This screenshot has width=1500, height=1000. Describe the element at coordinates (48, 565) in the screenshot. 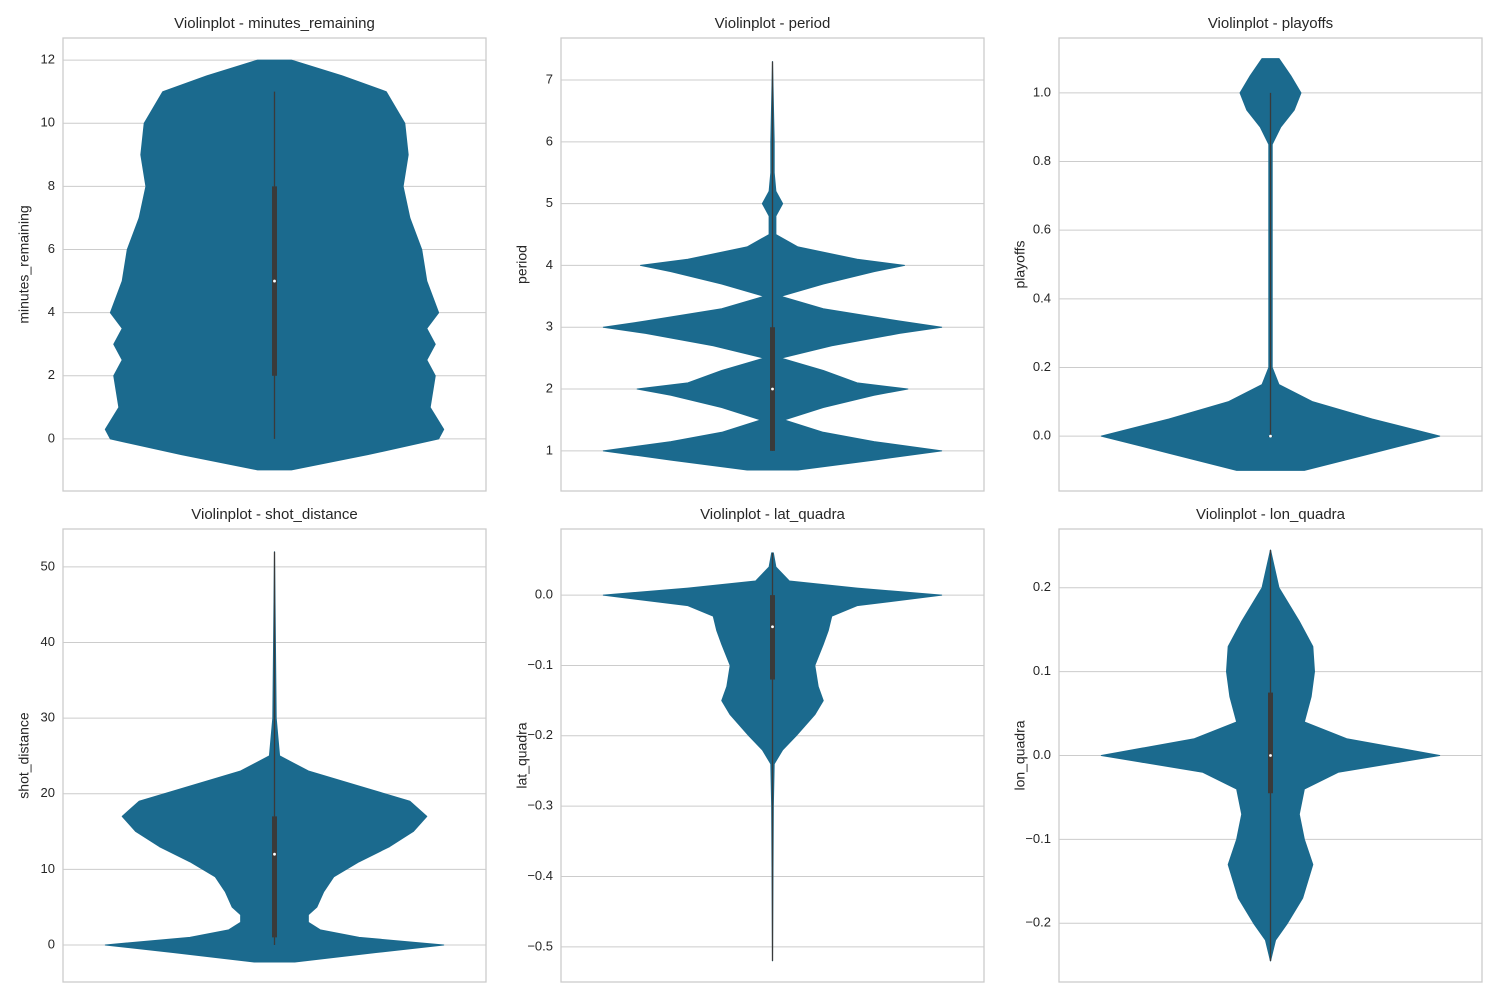

I see `y-tick-label: 50` at that location.